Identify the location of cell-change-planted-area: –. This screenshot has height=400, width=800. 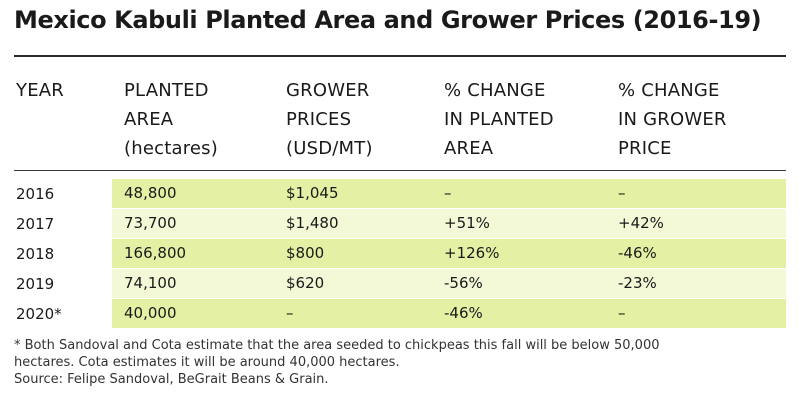
(448, 193).